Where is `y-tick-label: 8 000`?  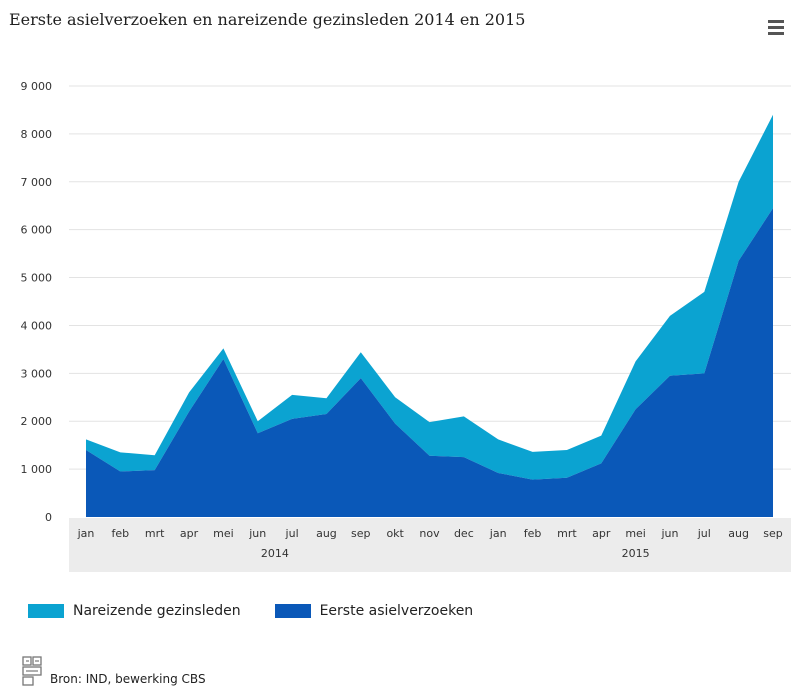
y-tick-label: 8 000 is located at coordinates (37, 134).